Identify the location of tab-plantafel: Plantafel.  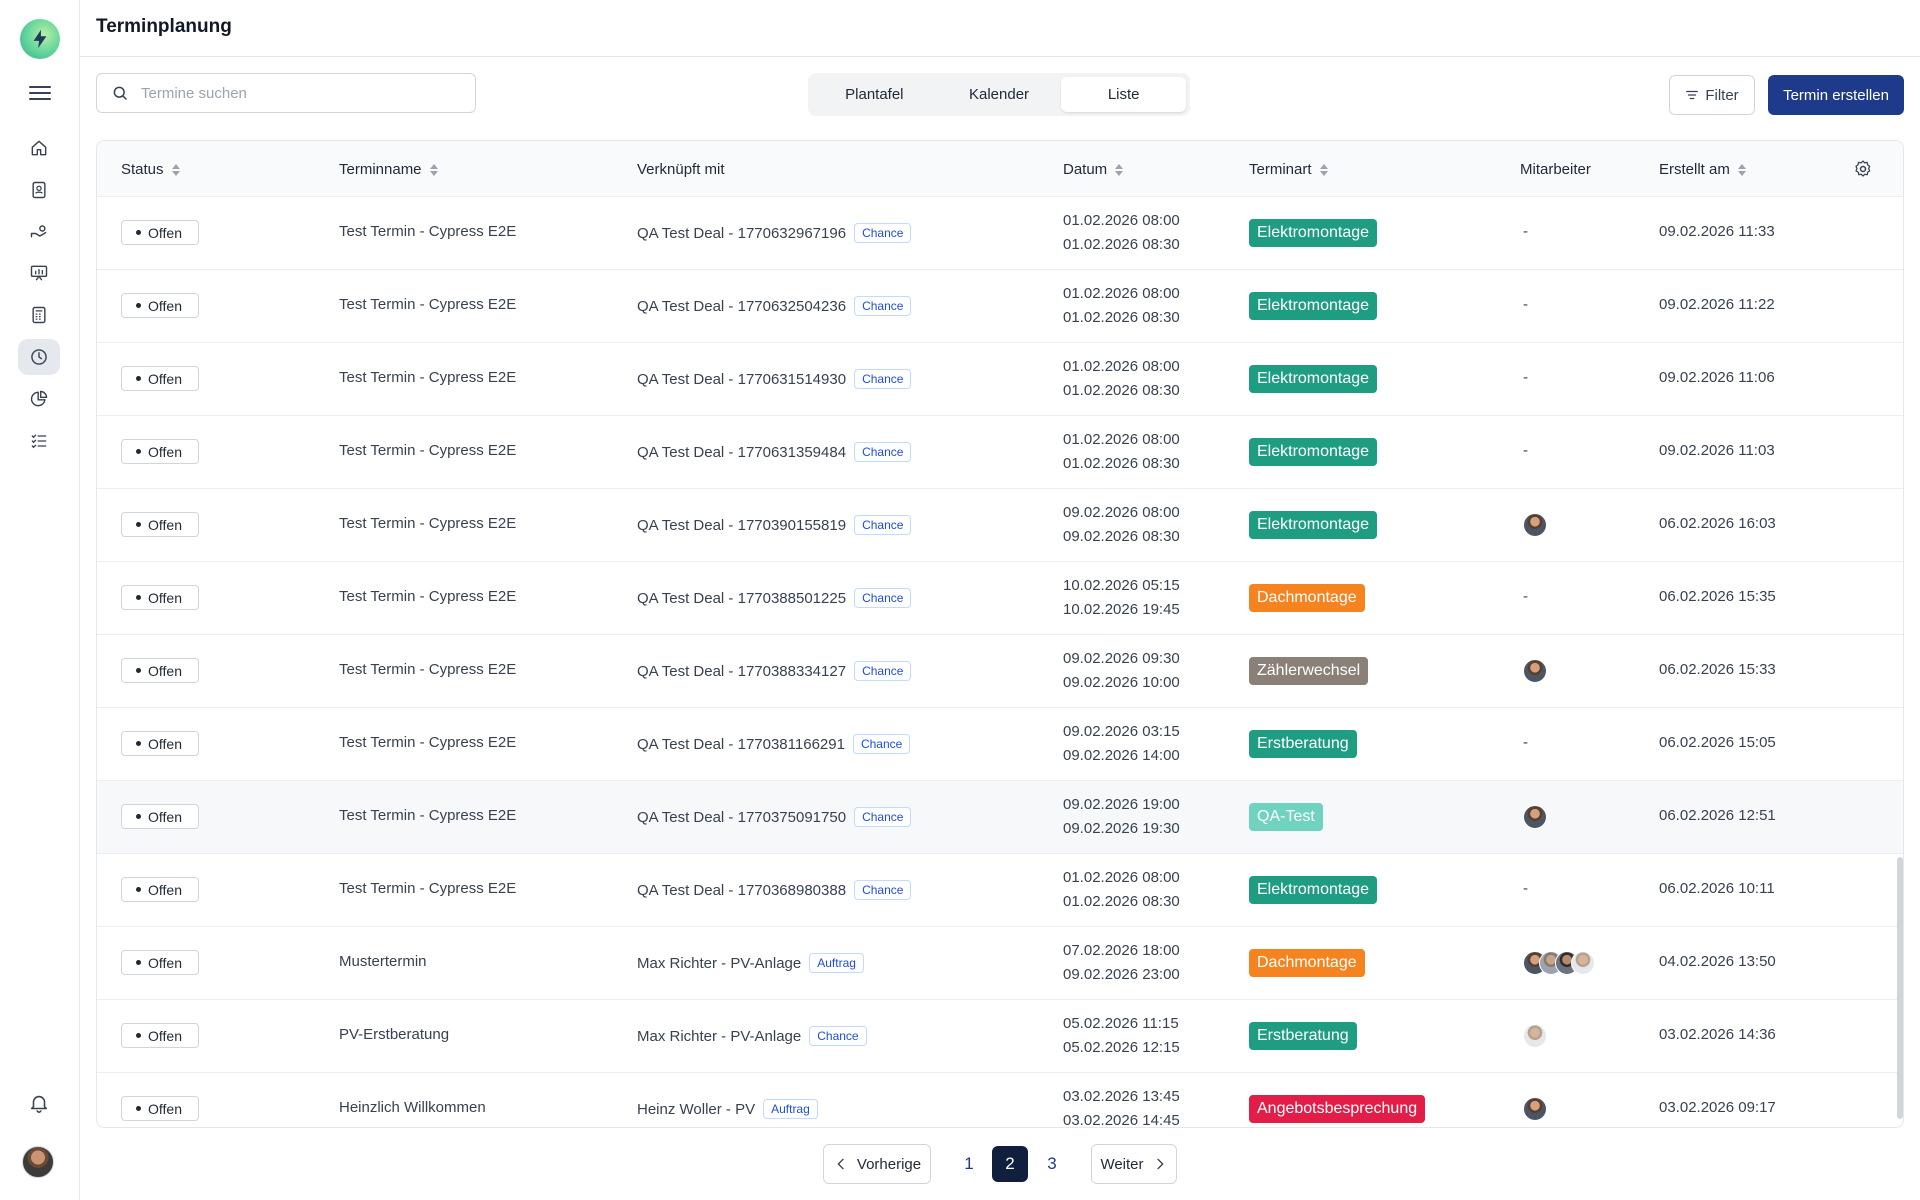
(874, 94).